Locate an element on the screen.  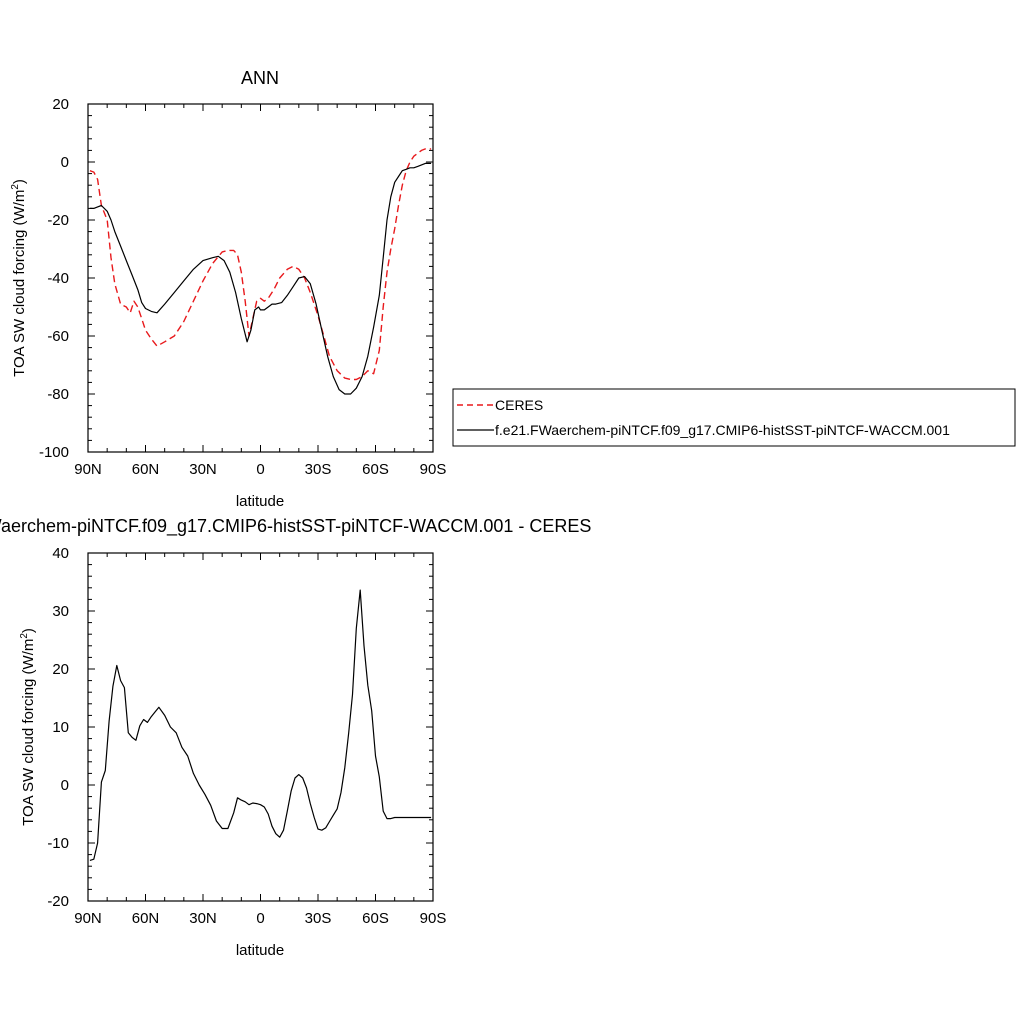
plot-title: ANN is located at coordinates (260, 78).